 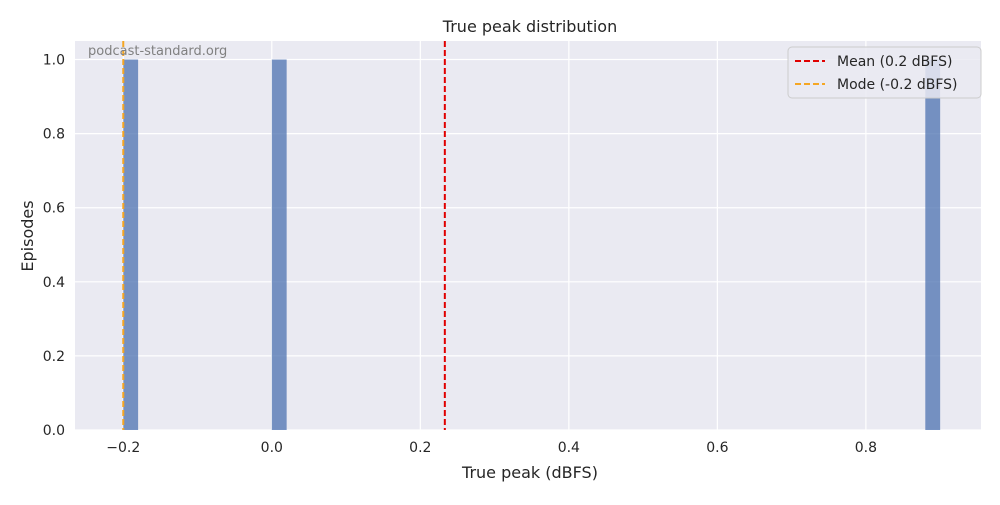 What do you see at coordinates (123, 448) in the screenshot?
I see `x-tick-label: −0.2` at bounding box center [123, 448].